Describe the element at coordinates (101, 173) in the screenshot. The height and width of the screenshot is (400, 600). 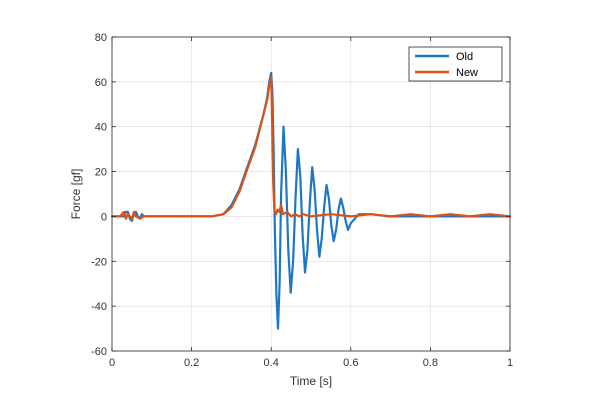
I see `y-tick-label: 20` at that location.